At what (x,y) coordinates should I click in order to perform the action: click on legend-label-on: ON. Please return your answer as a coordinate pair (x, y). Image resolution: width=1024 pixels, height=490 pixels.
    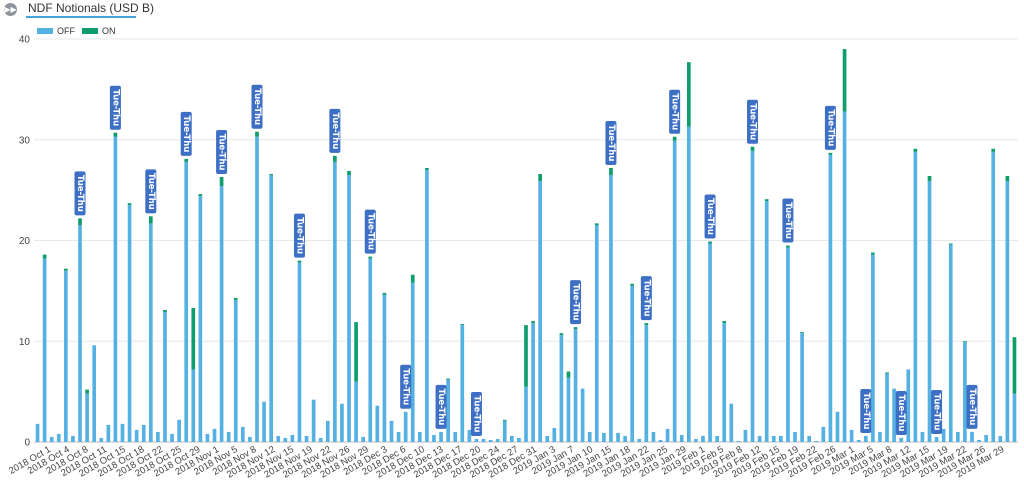
    Looking at the image, I should click on (109, 31).